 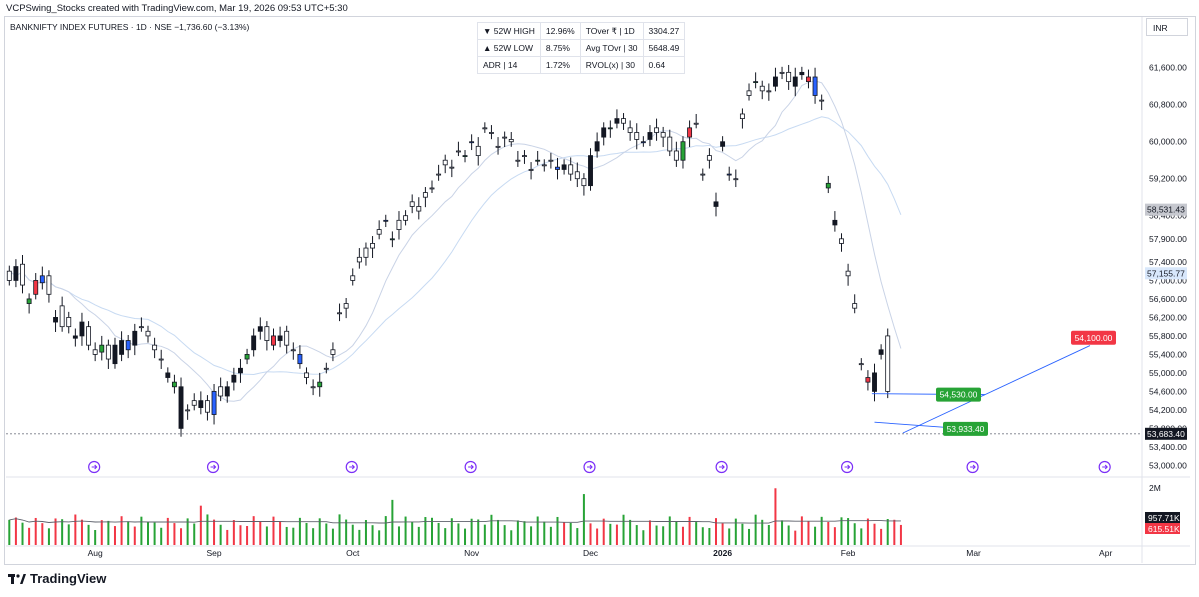 I want to click on stats-cell: 0.64, so click(x=664, y=65).